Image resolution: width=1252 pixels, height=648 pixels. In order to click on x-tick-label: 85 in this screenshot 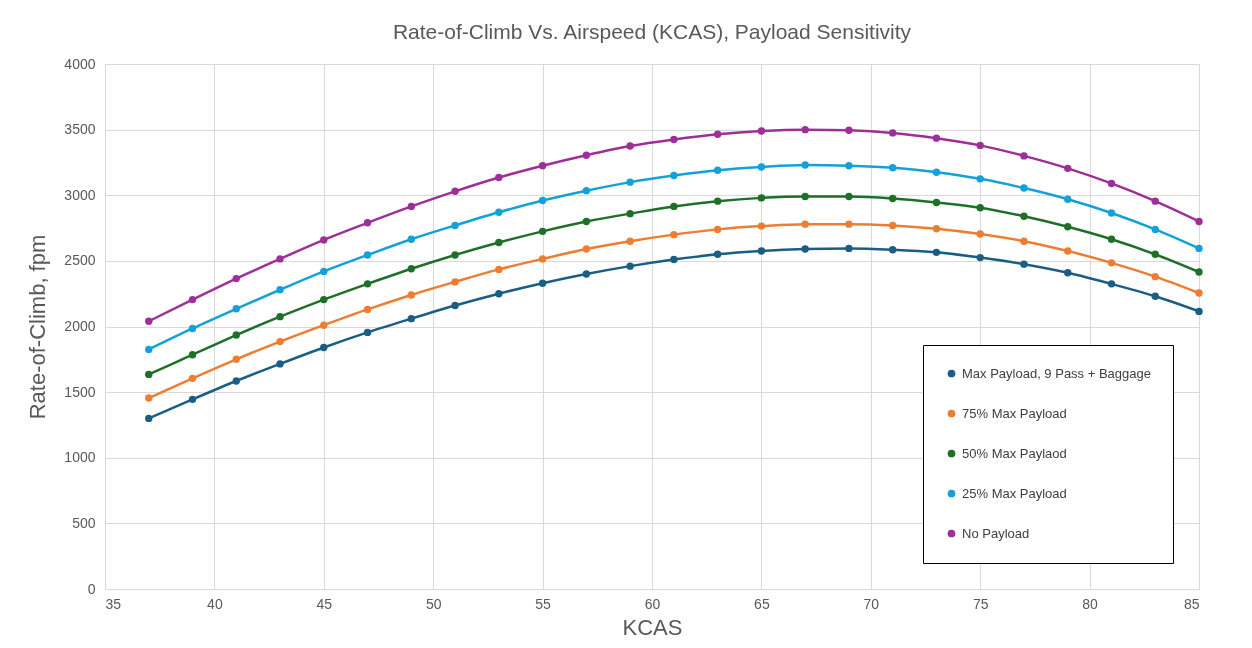, I will do `click(1191, 603)`.